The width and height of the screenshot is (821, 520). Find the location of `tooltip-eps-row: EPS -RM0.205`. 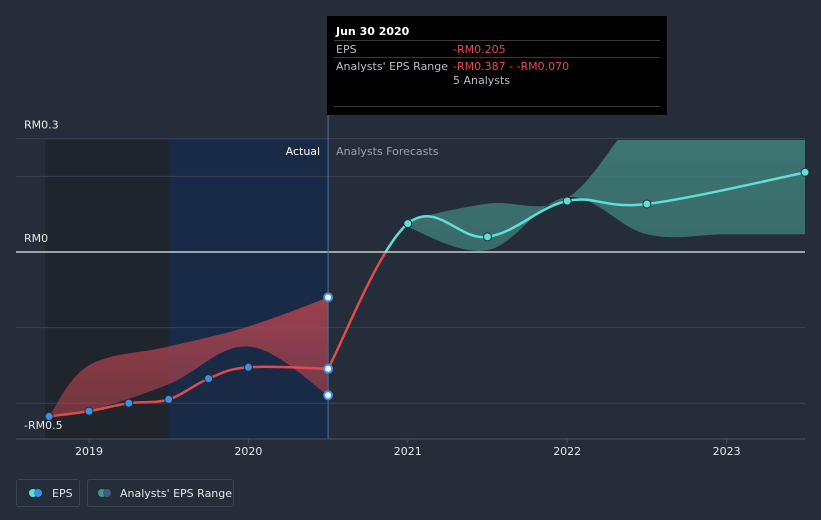

tooltip-eps-row: EPS -RM0.205 is located at coordinates (497, 49).